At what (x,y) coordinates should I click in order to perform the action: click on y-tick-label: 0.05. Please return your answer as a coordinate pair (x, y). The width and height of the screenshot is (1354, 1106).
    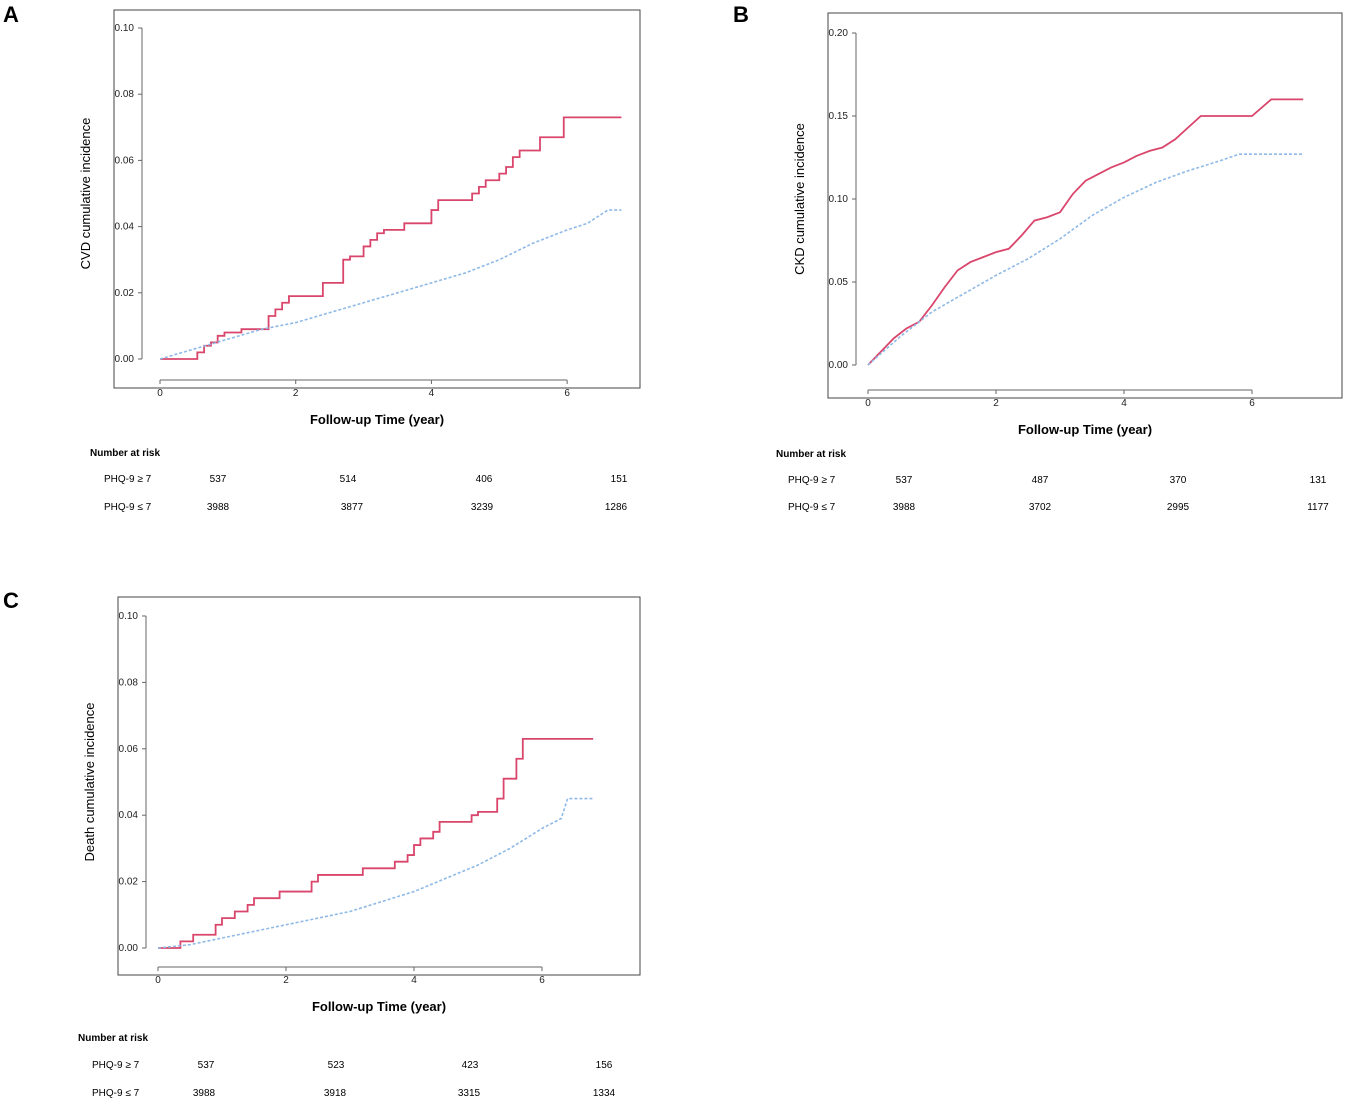
    Looking at the image, I should click on (839, 282).